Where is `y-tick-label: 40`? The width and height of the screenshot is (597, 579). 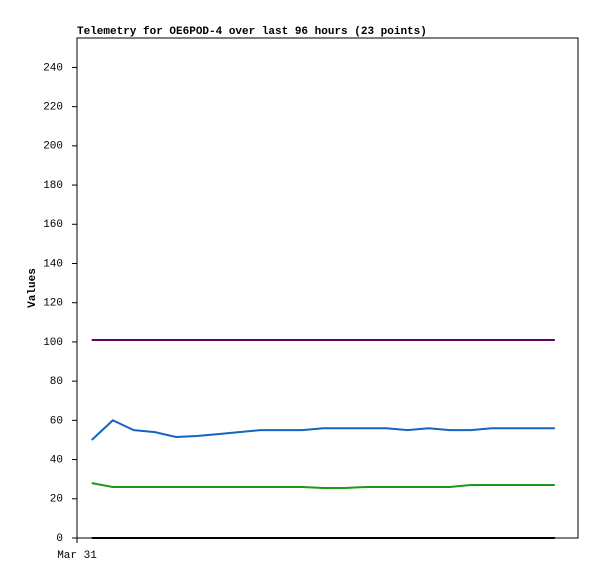 y-tick-label: 40 is located at coordinates (56, 460).